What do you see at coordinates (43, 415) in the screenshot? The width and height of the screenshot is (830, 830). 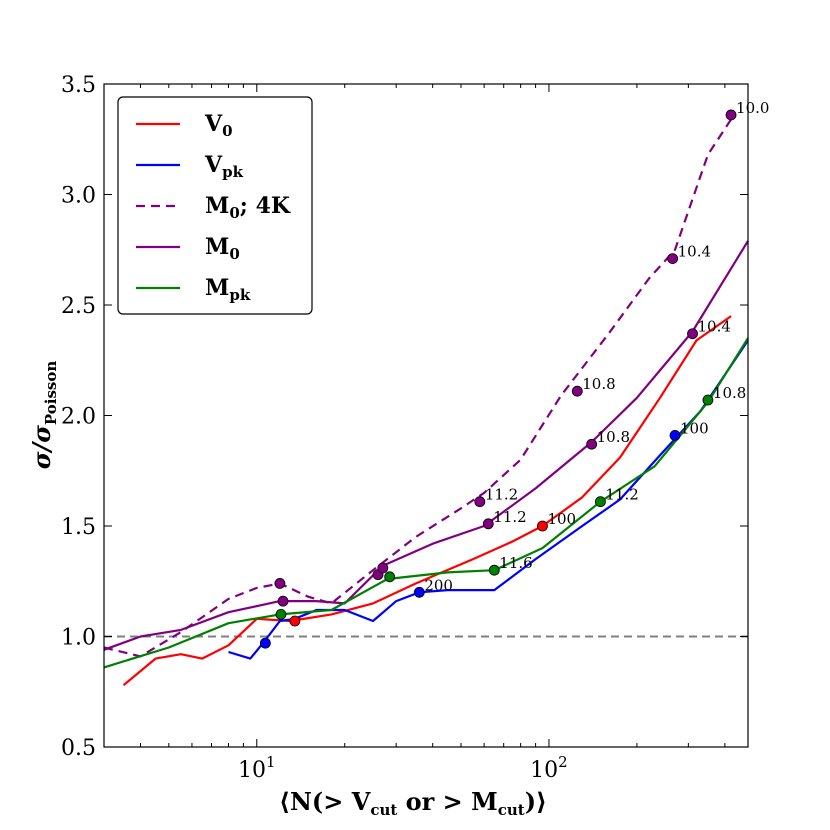 I see `y-axis-title: σ/σPoisson` at bounding box center [43, 415].